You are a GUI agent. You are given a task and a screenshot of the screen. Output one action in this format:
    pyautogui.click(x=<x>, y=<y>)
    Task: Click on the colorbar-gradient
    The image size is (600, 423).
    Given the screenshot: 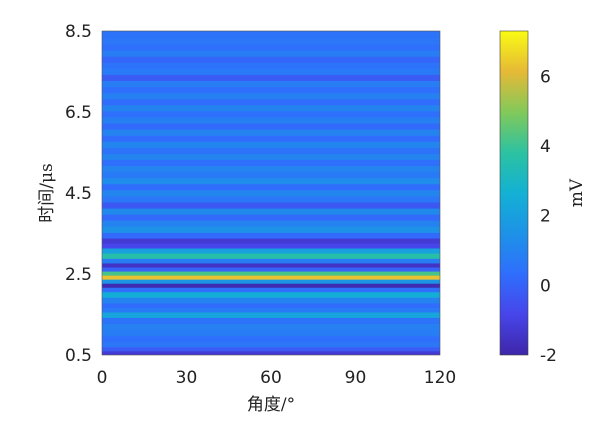 What is the action you would take?
    pyautogui.click(x=514, y=193)
    